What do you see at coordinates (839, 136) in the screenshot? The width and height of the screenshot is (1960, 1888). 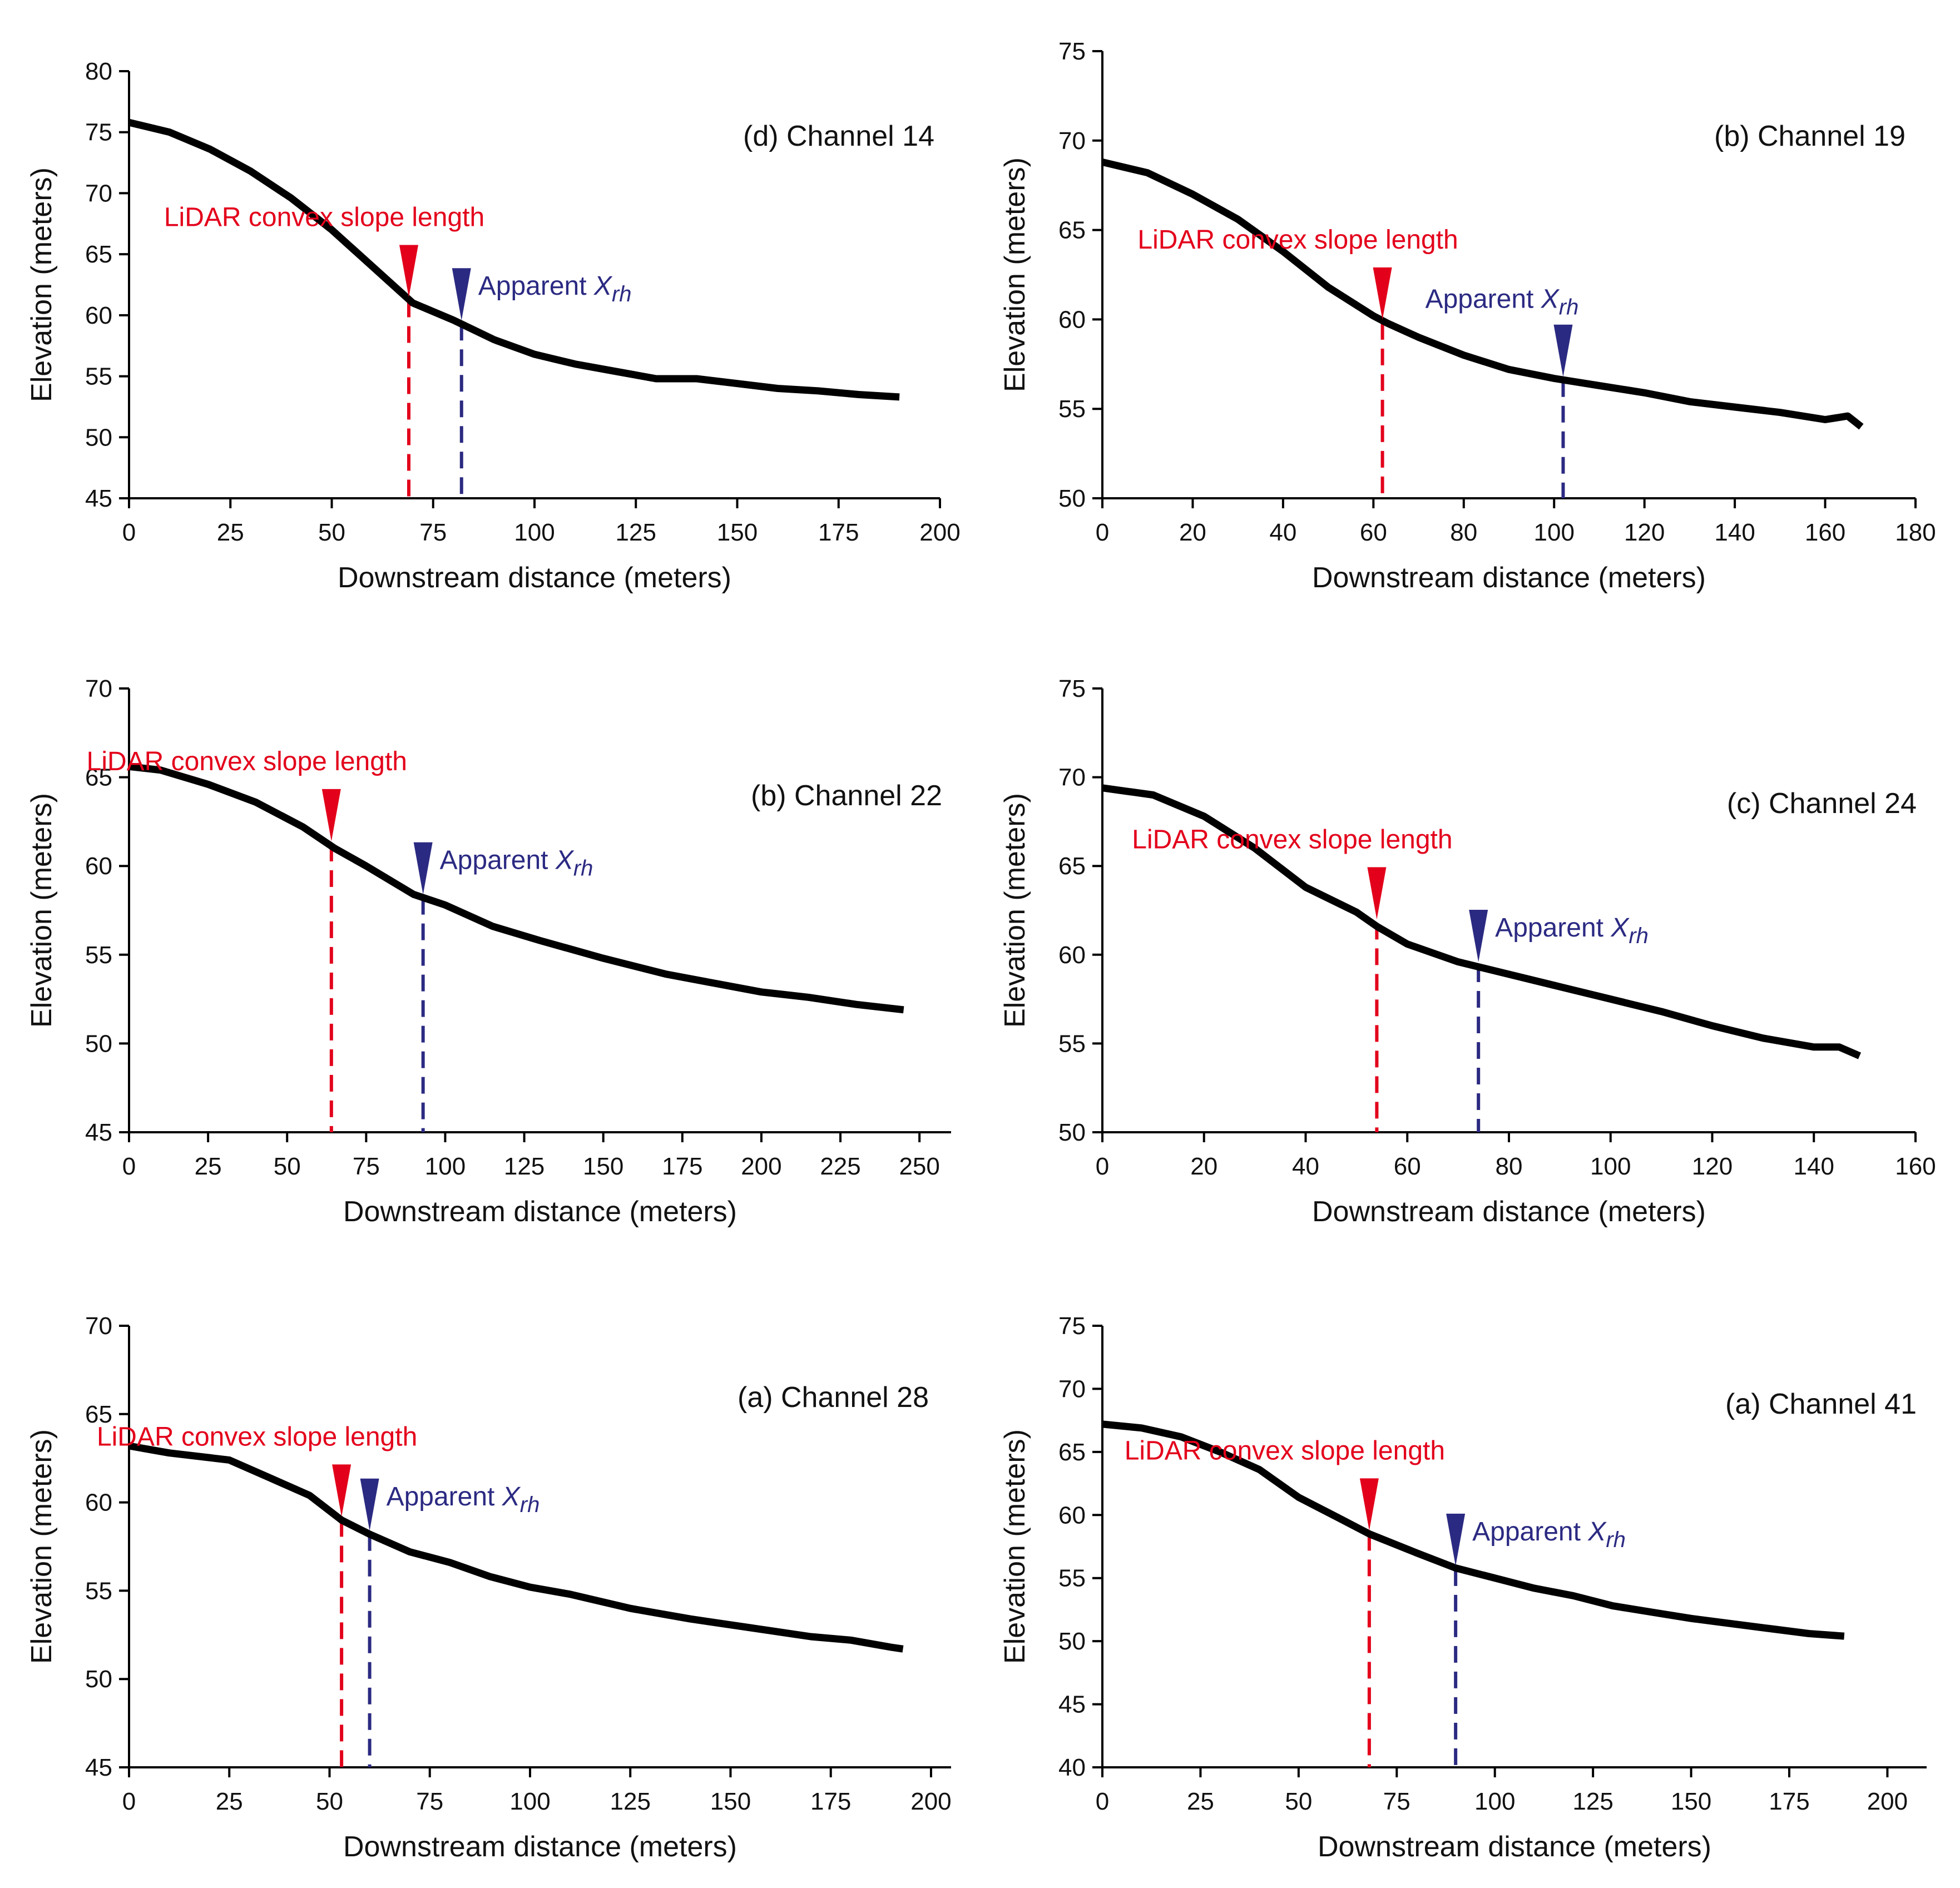 I see `panel-title: (d) Channel 14` at bounding box center [839, 136].